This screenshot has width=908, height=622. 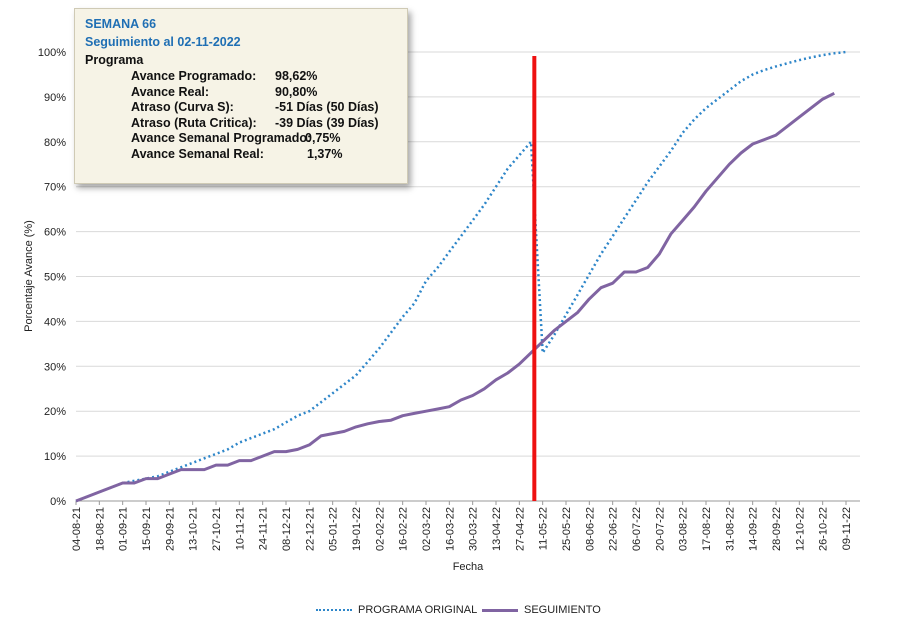 What do you see at coordinates (323, 138) in the screenshot?
I see `summary-value: 0,75%` at bounding box center [323, 138].